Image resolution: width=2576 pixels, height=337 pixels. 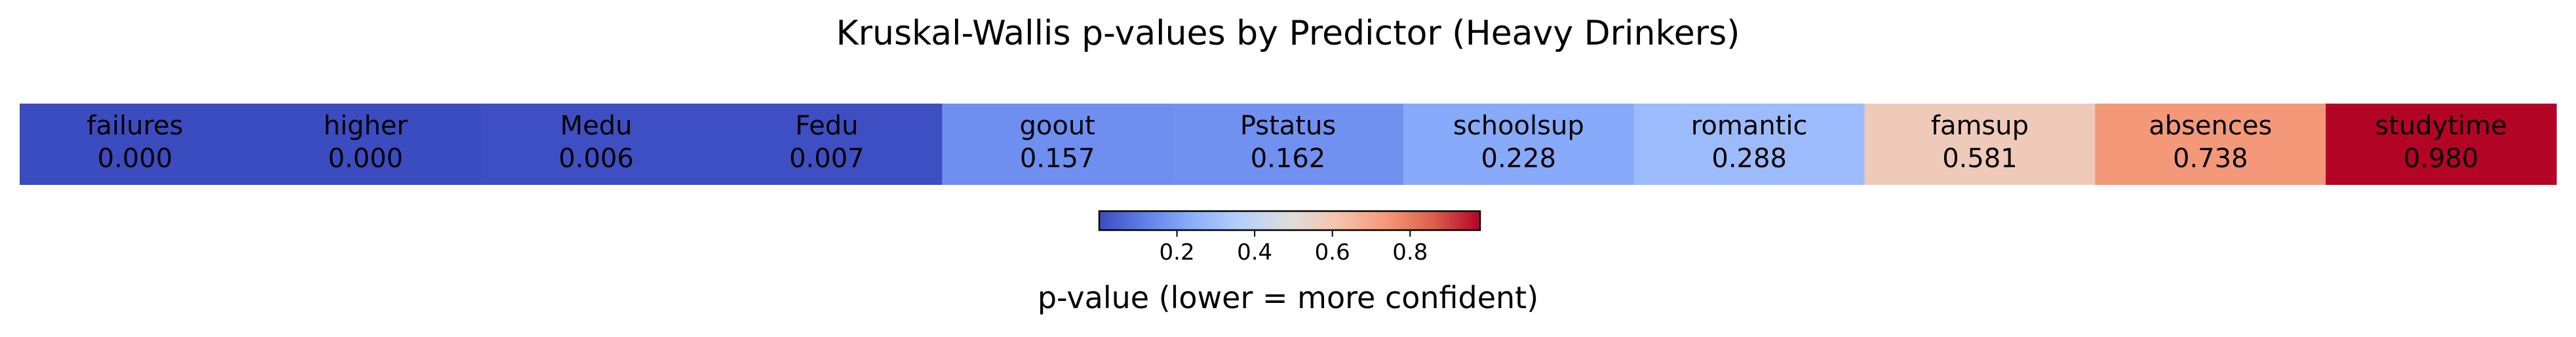 What do you see at coordinates (1410, 253) in the screenshot?
I see `colorbar-tick-label: 0.8` at bounding box center [1410, 253].